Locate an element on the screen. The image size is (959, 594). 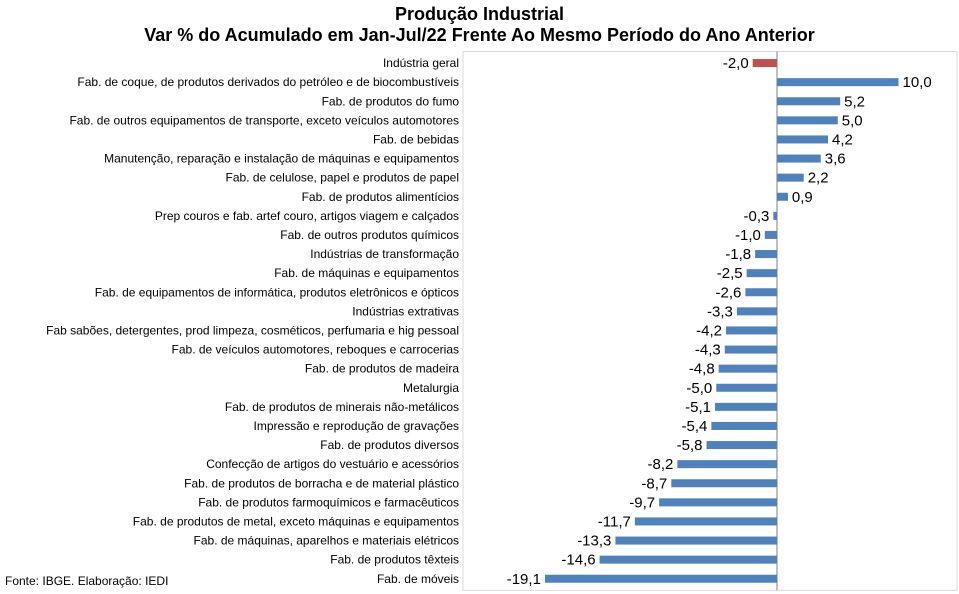
data-label: -5,1 is located at coordinates (698, 407).